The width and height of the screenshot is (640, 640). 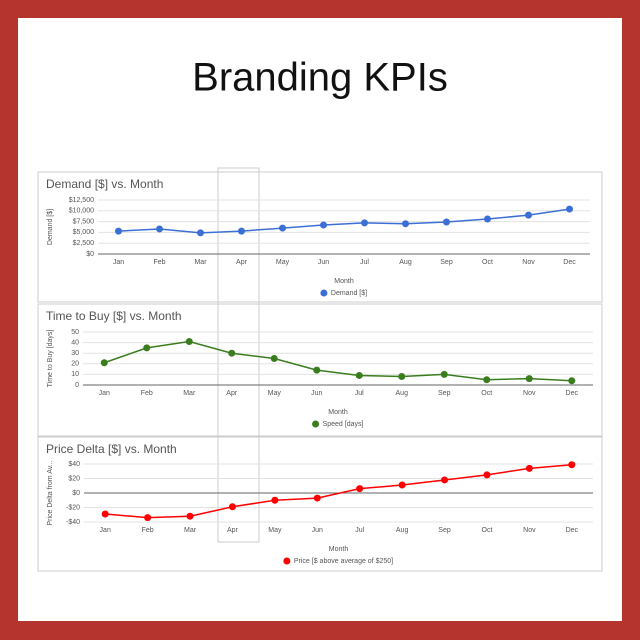 What do you see at coordinates (104, 184) in the screenshot?
I see `chart-title: Demand [$] vs. Month` at bounding box center [104, 184].